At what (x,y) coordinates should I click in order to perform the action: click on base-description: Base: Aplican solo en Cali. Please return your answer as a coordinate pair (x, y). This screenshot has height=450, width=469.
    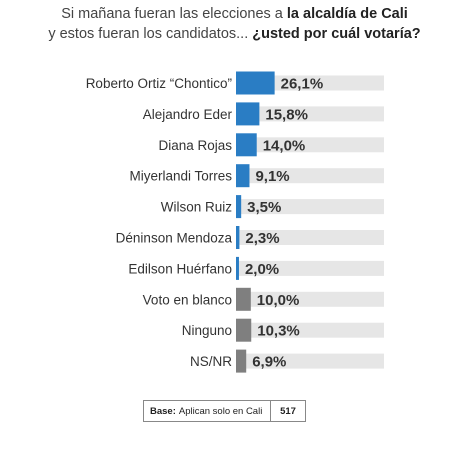
    Looking at the image, I should click on (207, 411).